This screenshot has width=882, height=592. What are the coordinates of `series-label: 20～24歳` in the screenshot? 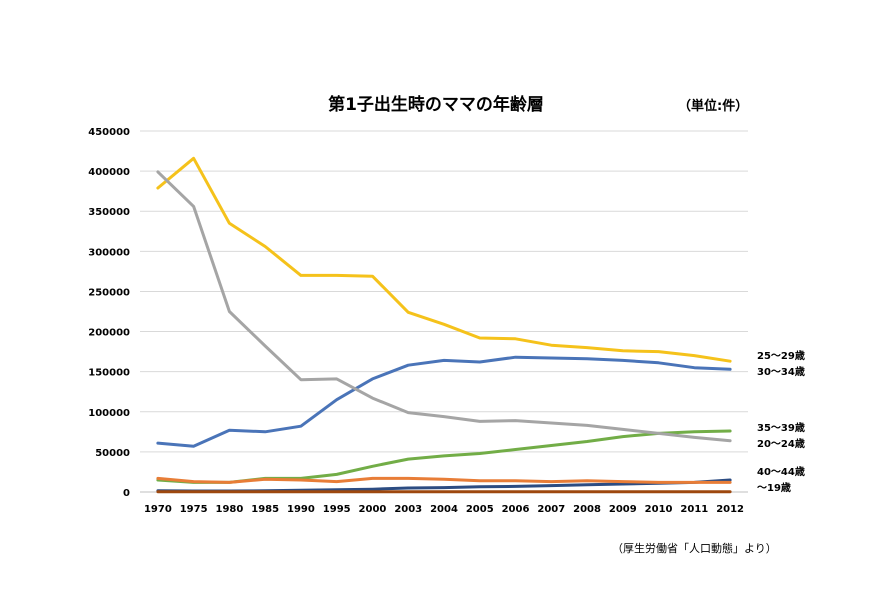 It's located at (781, 443).